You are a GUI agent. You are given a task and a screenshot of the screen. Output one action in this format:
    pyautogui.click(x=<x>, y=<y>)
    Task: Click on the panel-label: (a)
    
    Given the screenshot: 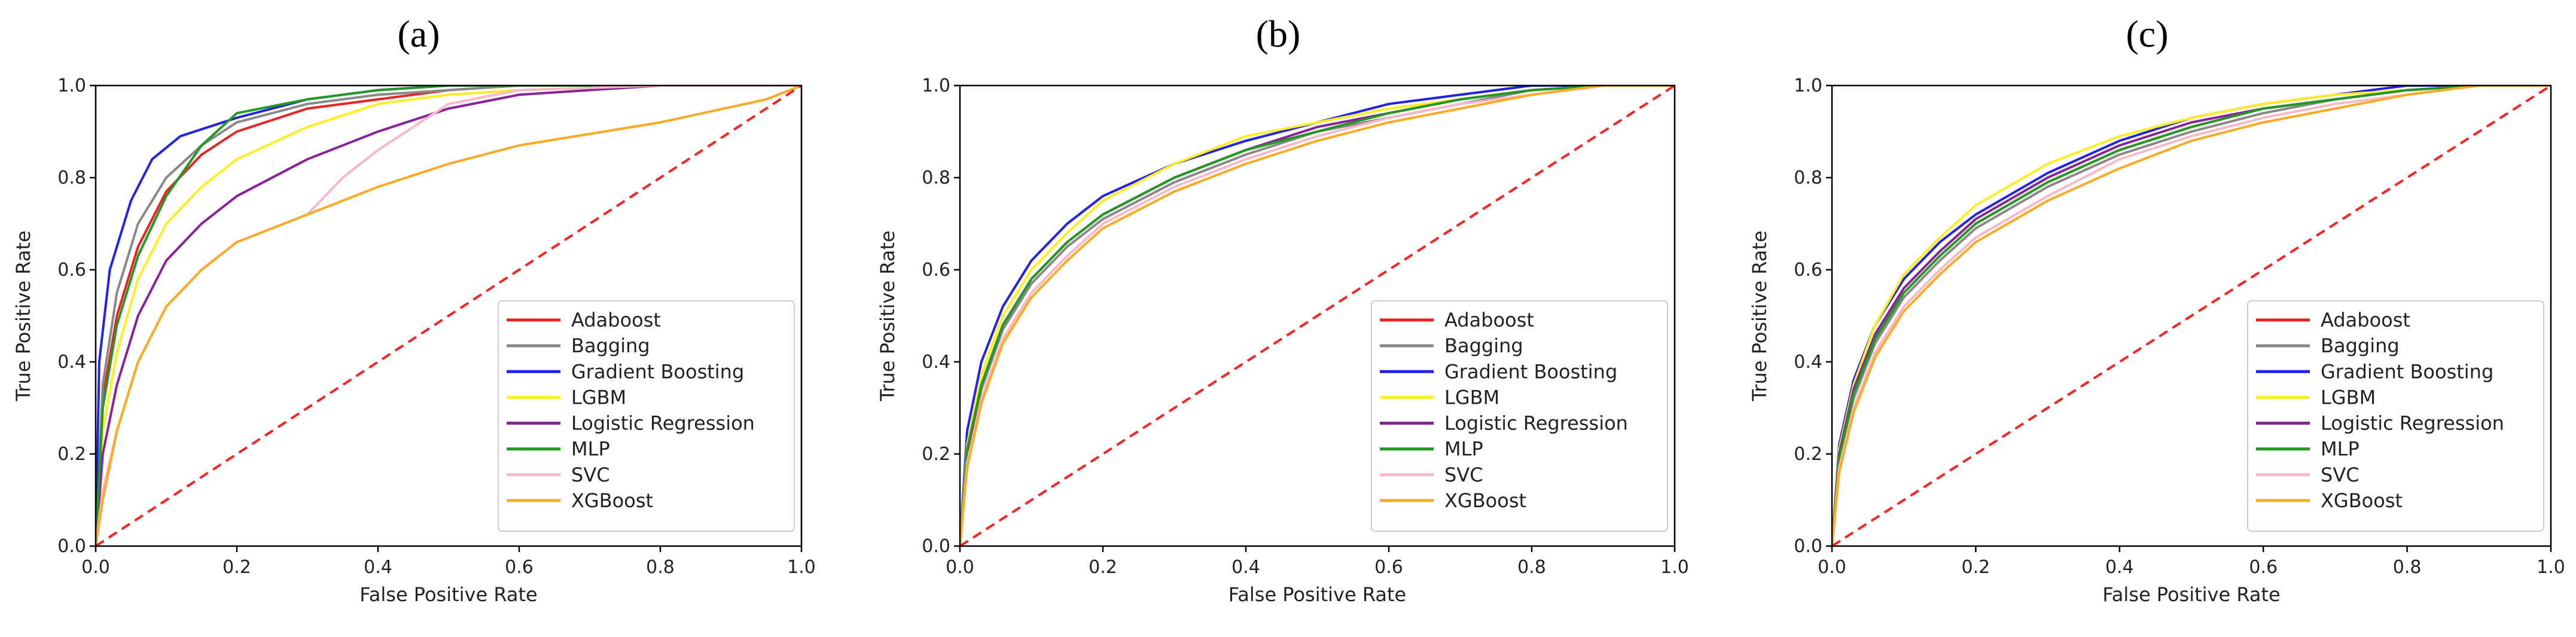 What is the action you would take?
    pyautogui.click(x=419, y=34)
    